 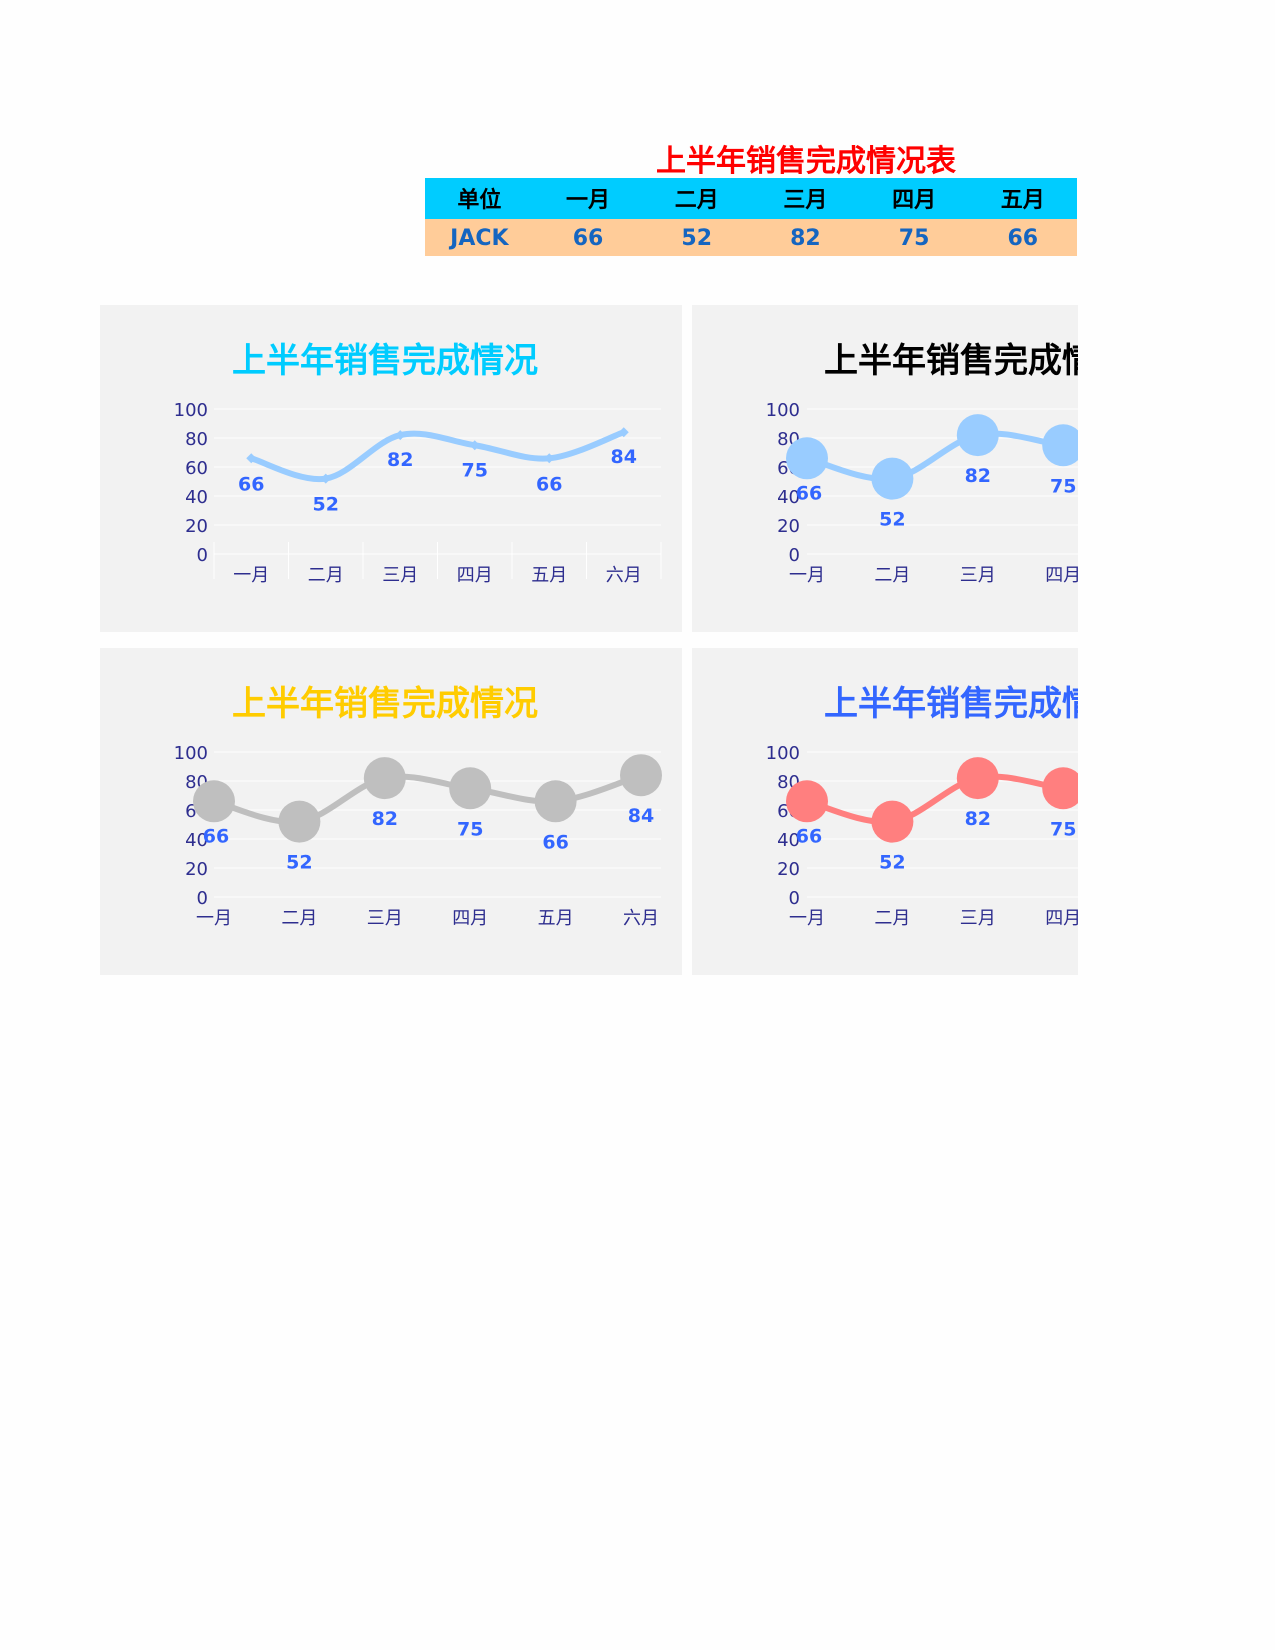 What do you see at coordinates (805, 238) in the screenshot?
I see `data-cell: 82` at bounding box center [805, 238].